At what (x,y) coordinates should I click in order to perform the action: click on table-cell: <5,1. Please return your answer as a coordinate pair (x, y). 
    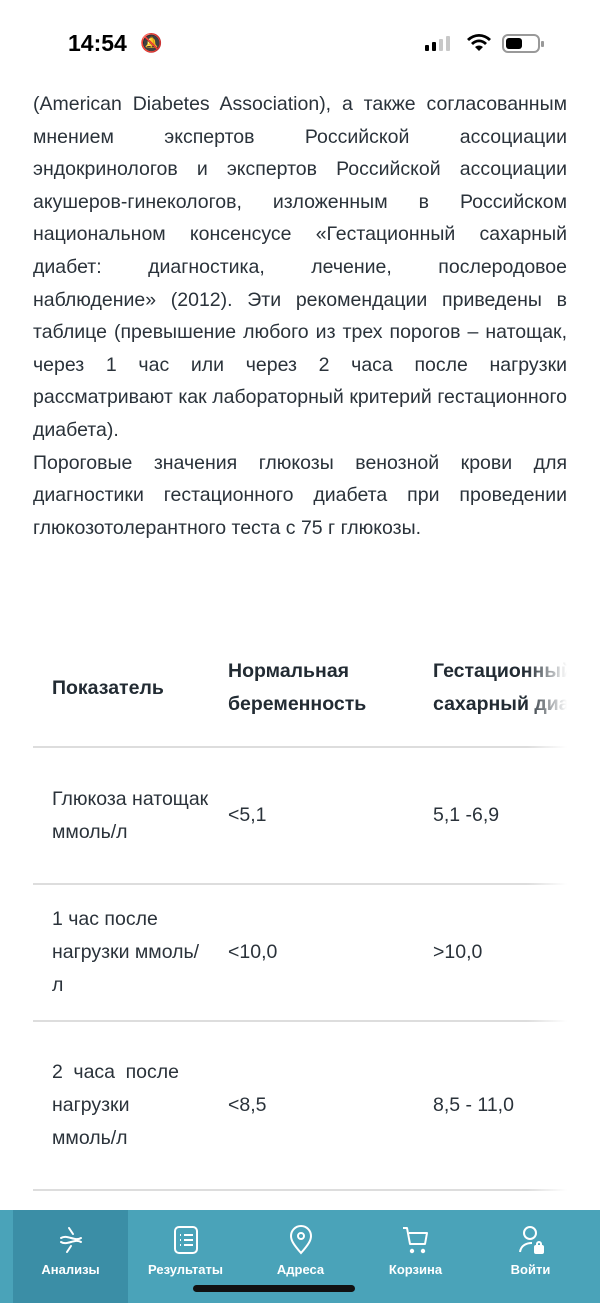
    Looking at the image, I should click on (311, 816).